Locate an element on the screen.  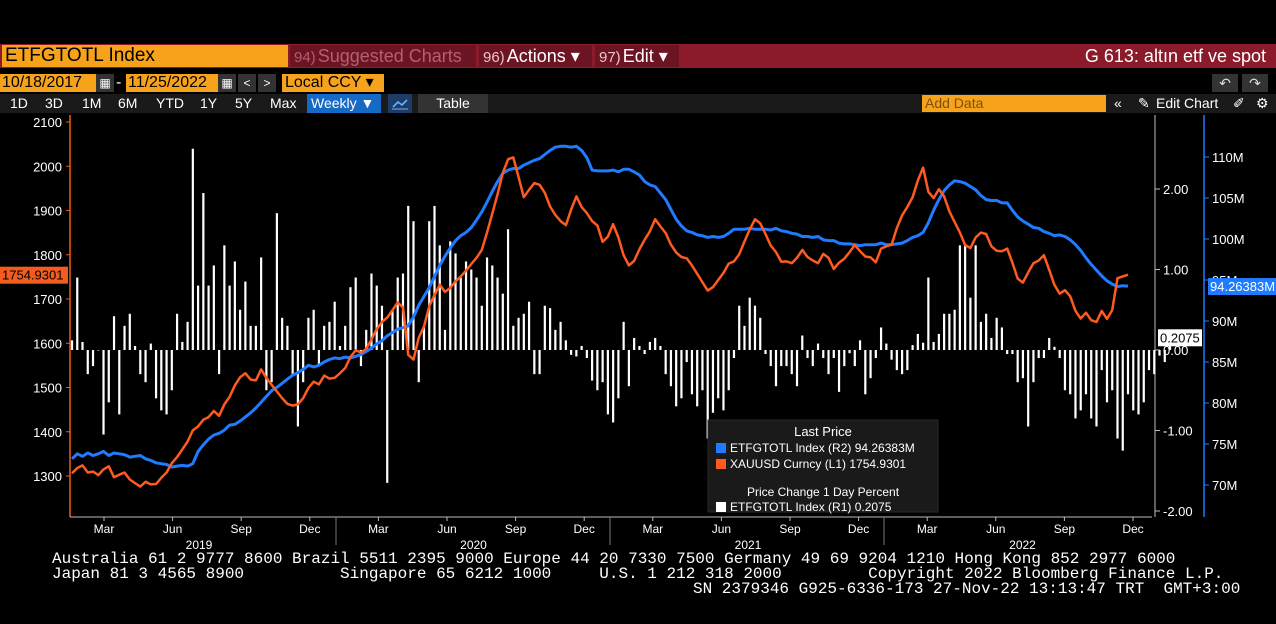
range-ytd: YTD is located at coordinates (170, 103).